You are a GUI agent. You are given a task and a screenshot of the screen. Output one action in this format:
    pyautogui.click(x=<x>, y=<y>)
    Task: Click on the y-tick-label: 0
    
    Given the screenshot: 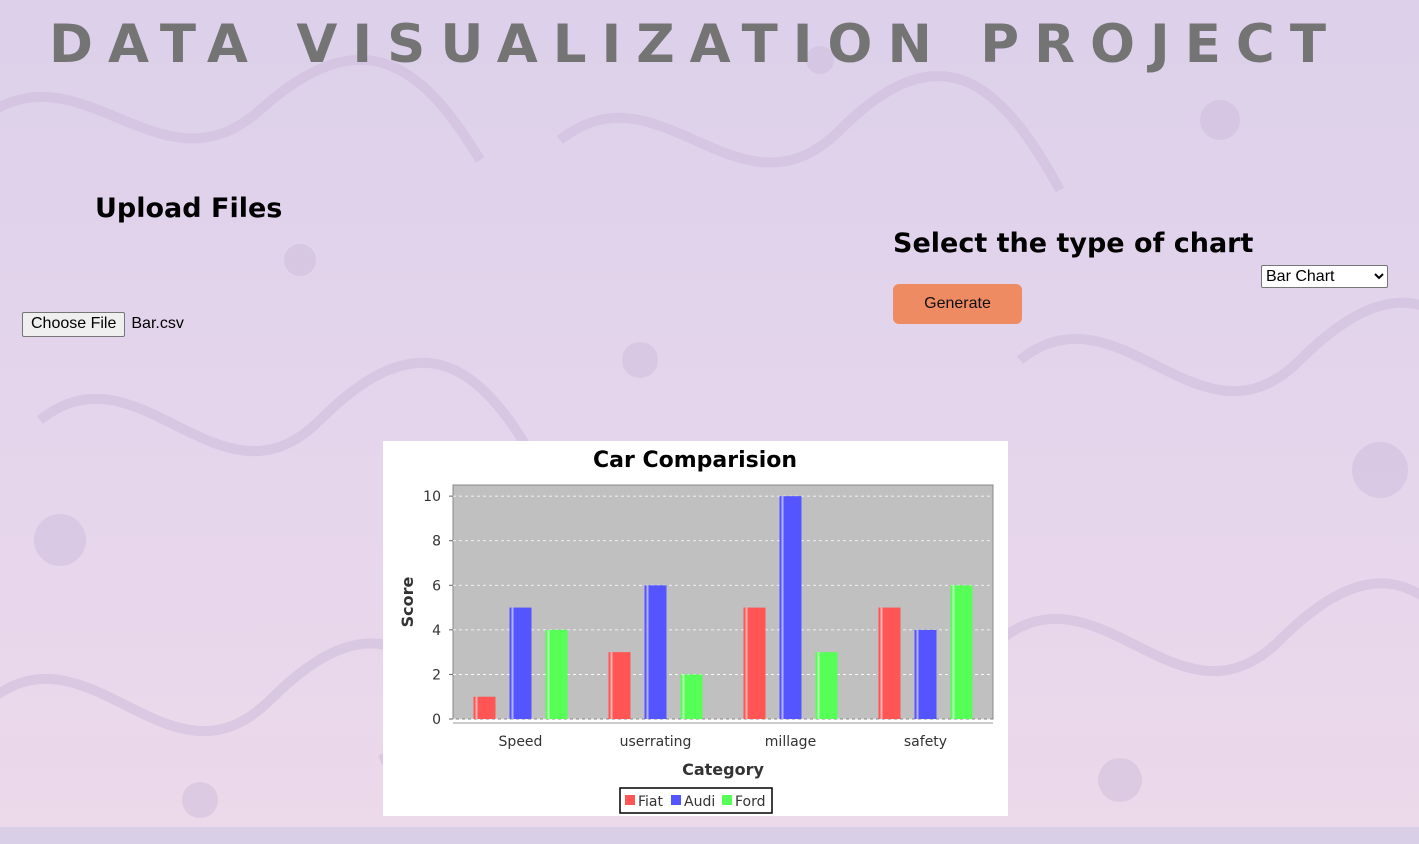 What is the action you would take?
    pyautogui.click(x=436, y=720)
    